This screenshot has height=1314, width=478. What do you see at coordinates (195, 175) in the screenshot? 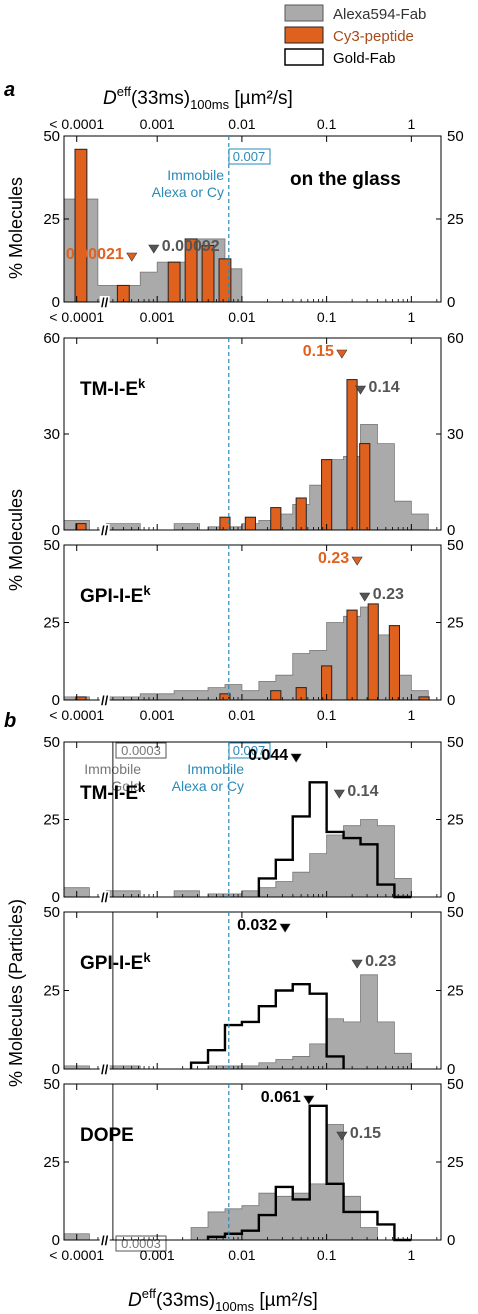
I see `immobile-alexa-label-a1: Immobile` at bounding box center [195, 175].